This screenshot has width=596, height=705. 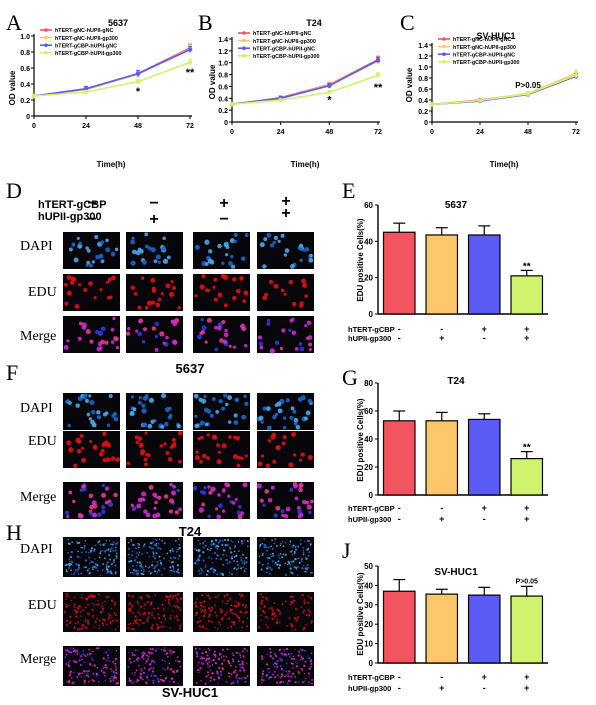 What do you see at coordinates (441, 508) in the screenshot?
I see `treatment-sign: -` at bounding box center [441, 508].